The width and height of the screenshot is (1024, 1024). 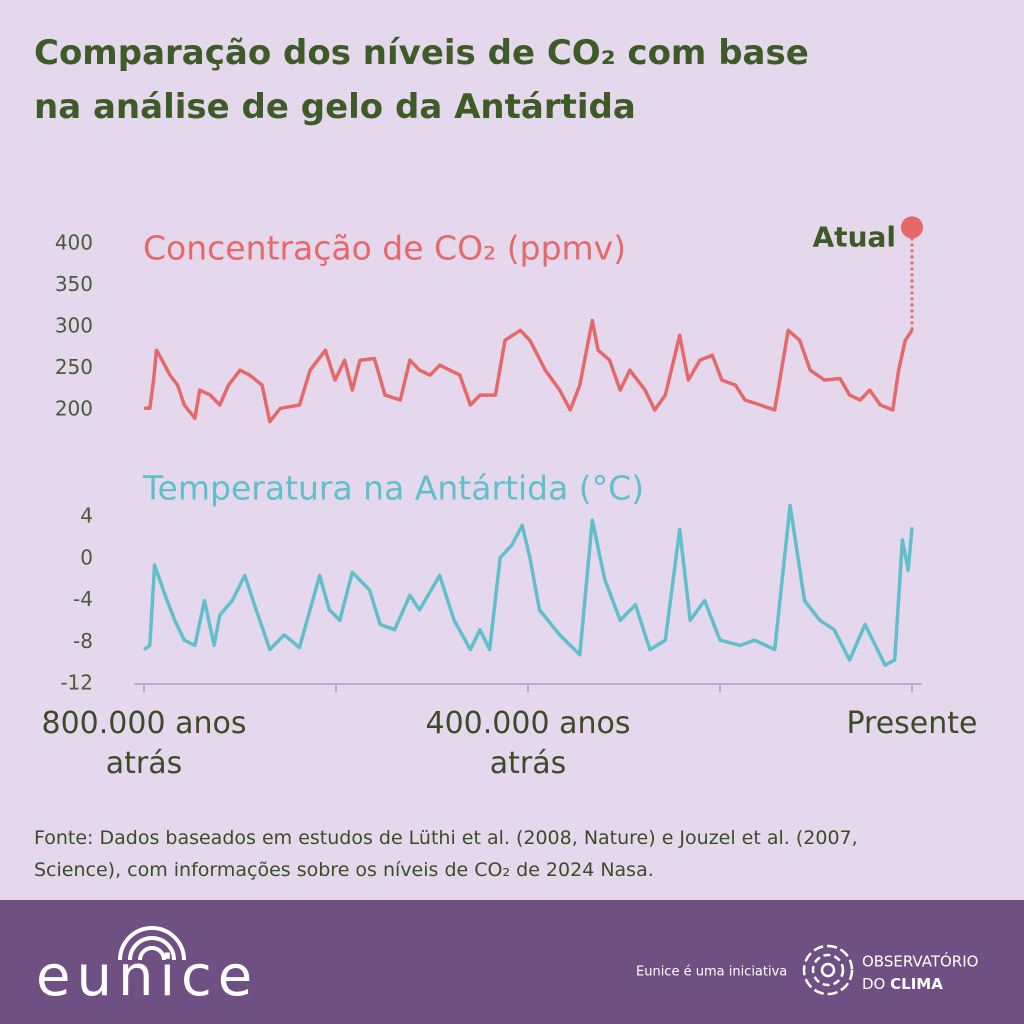 What do you see at coordinates (916, 984) in the screenshot?
I see `partner-name-b: CLIMA` at bounding box center [916, 984].